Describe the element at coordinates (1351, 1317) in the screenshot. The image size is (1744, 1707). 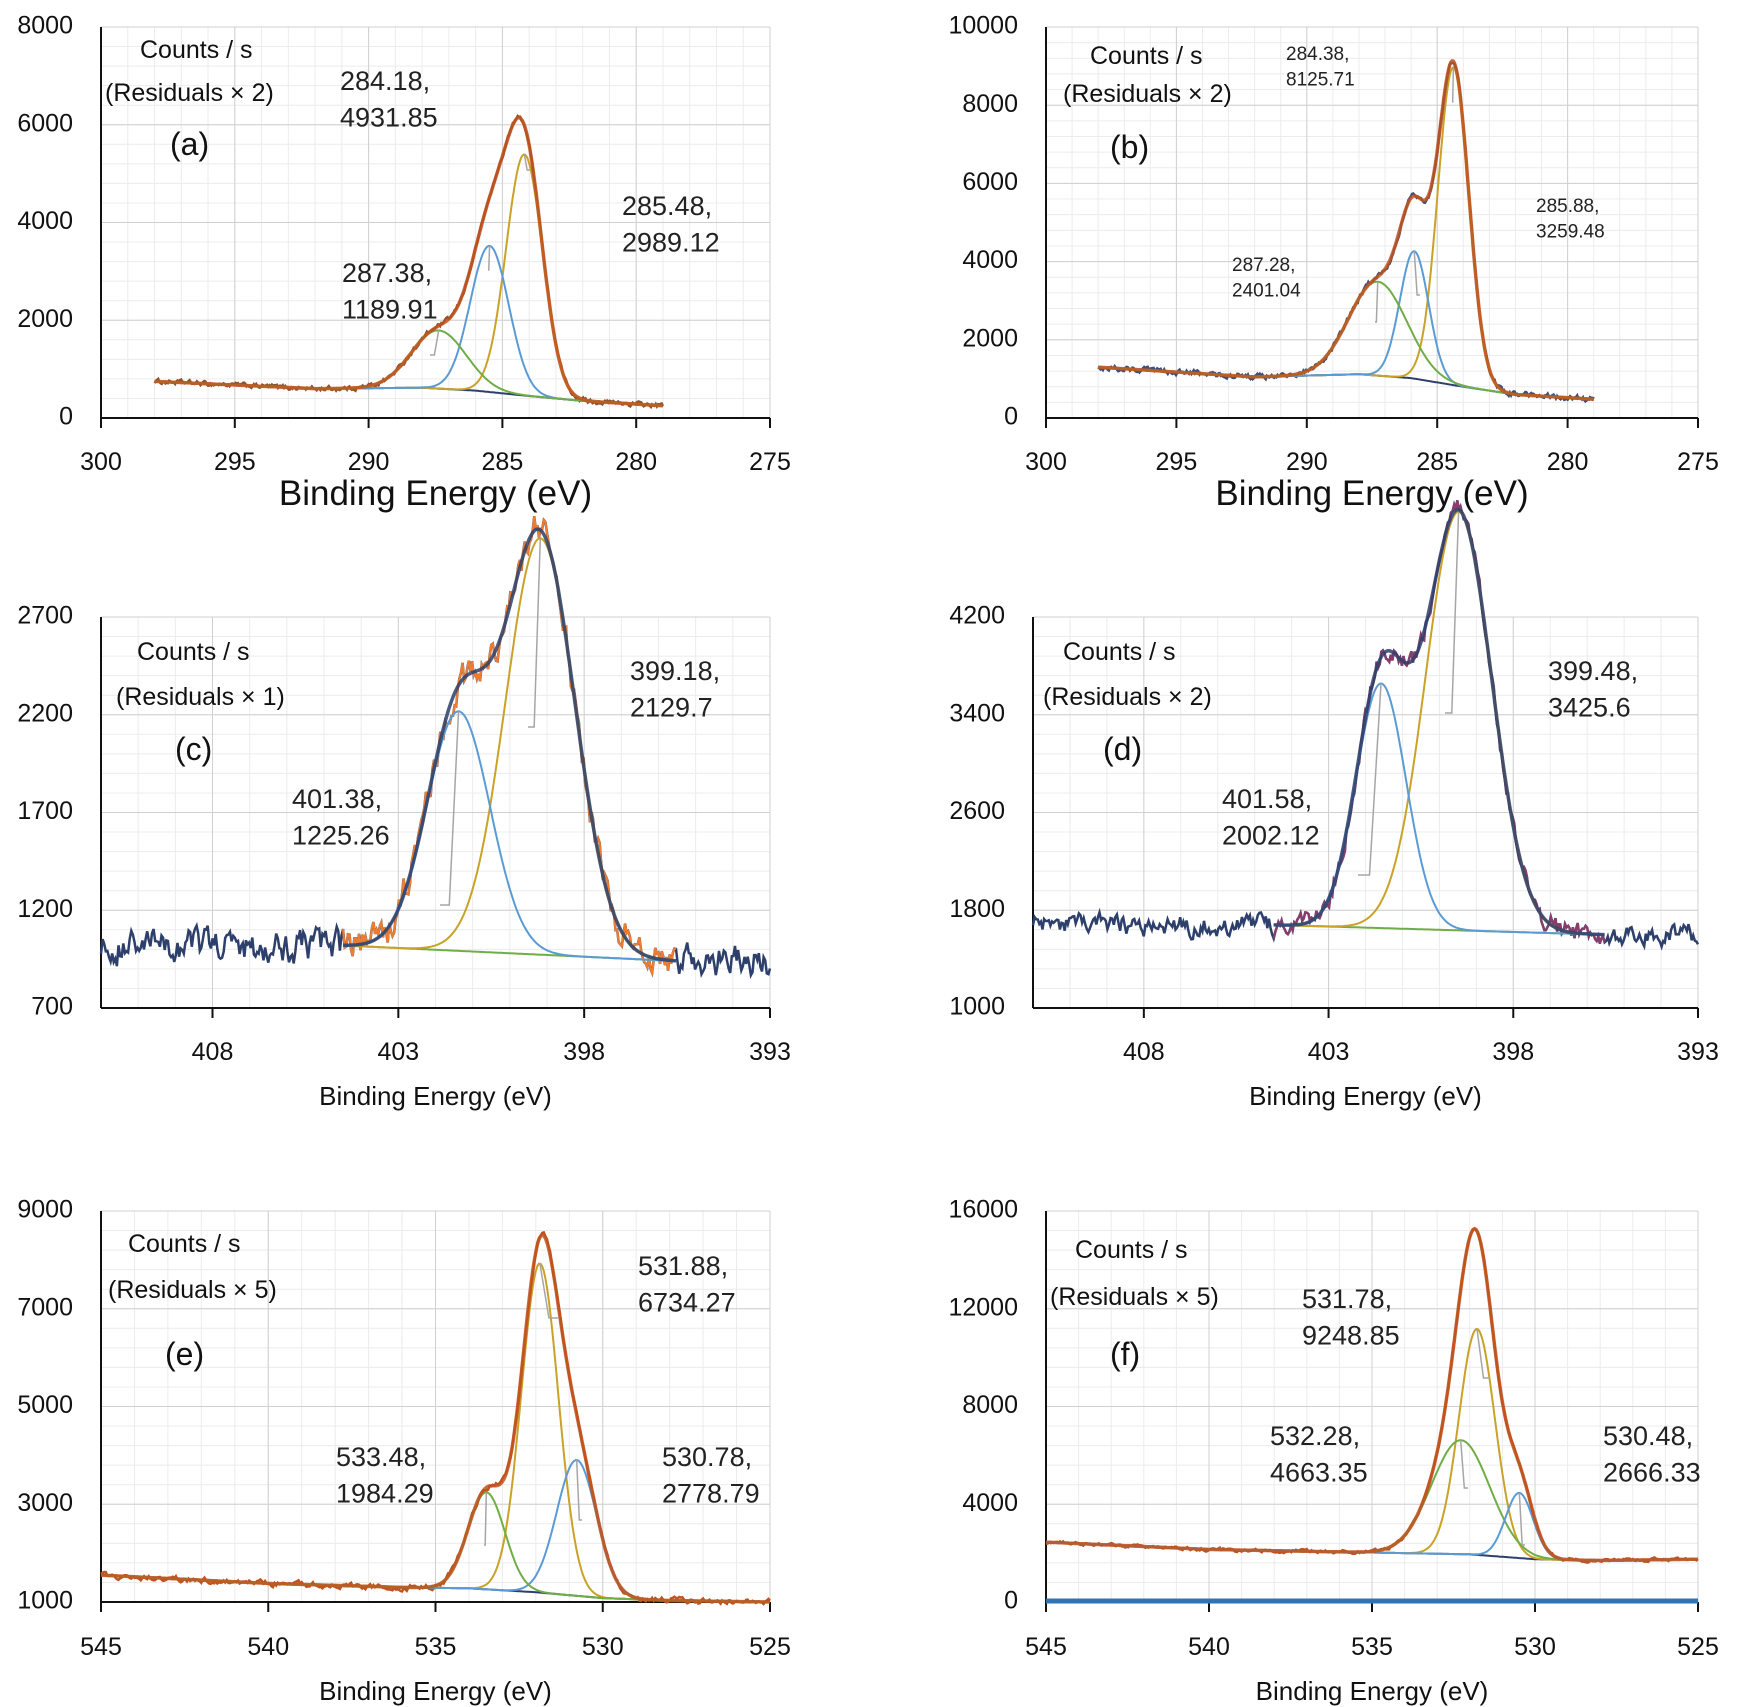
I see `peak-label: 531.78, 9248.85` at that location.